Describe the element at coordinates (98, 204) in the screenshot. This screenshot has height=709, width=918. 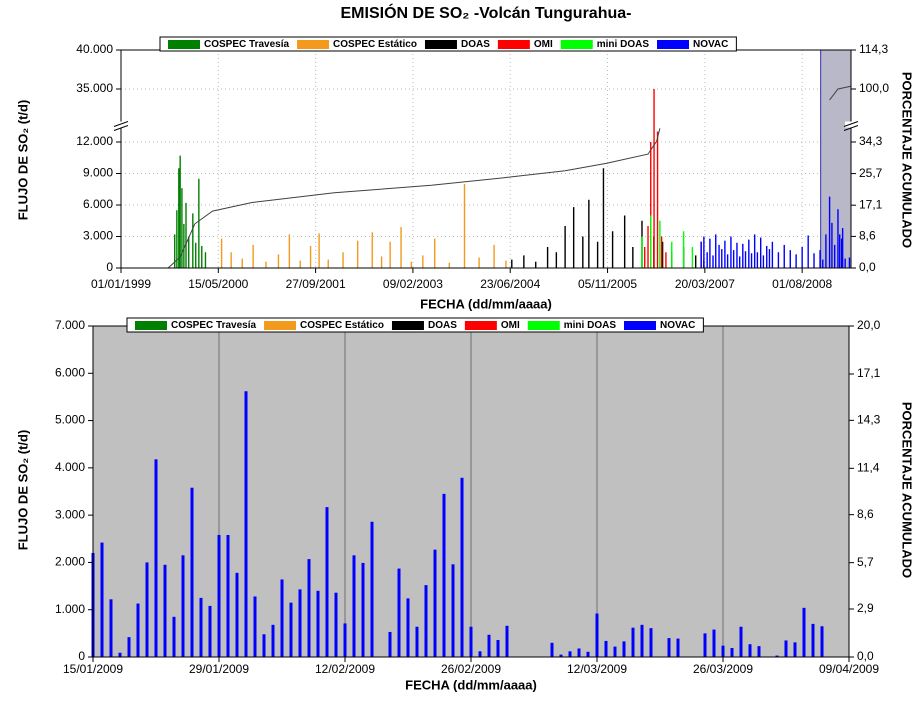
I see `y-tick-label: 6.000` at that location.